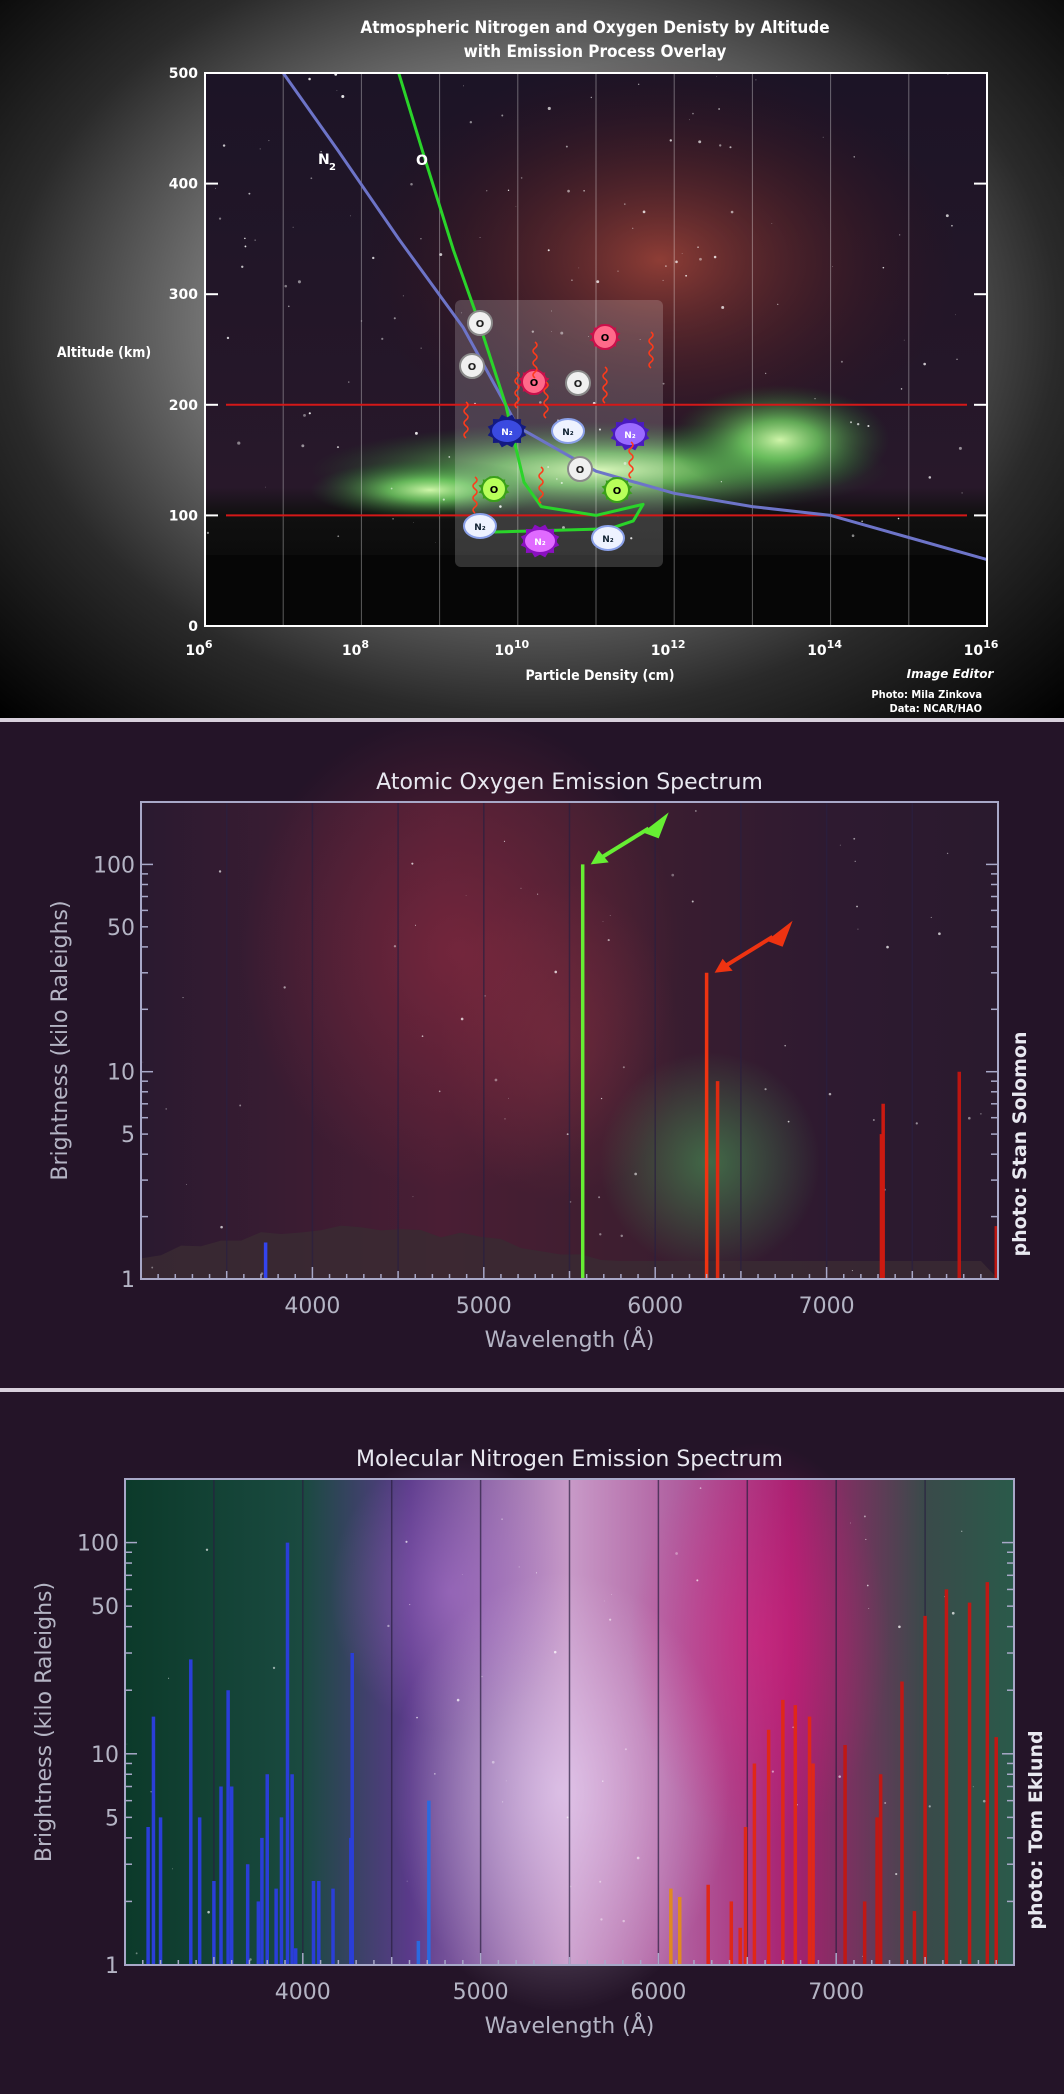 This screenshot has height=2094, width=1064. What do you see at coordinates (183, 406) in the screenshot?
I see `y-tick-label: 200` at bounding box center [183, 406].